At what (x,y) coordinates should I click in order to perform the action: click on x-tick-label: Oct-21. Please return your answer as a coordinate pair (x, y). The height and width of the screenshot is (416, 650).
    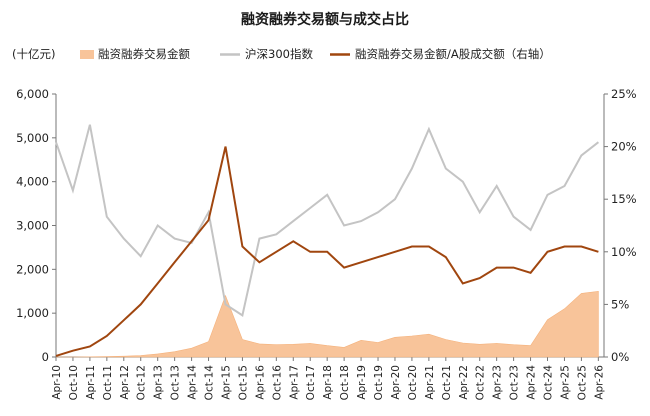
    Looking at the image, I should click on (447, 382).